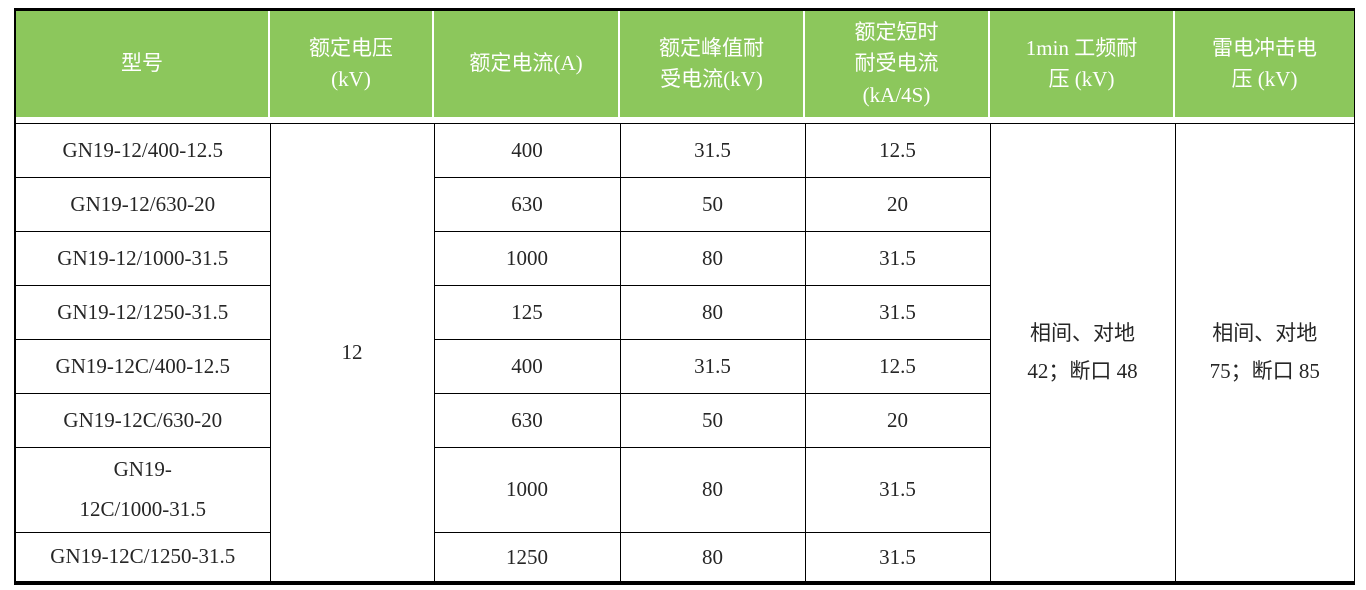  I want to click on table-row: GN19-12/1000-31.5 1000 80 31.5, so click(685, 258).